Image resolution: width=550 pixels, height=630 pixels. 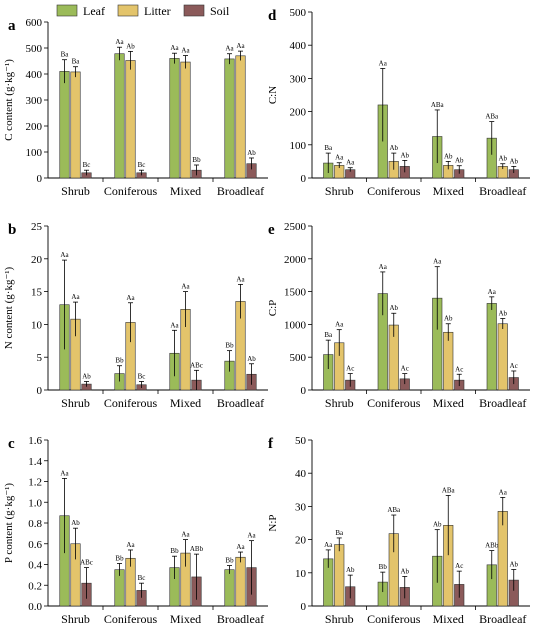 I want to click on y-tick-label: 1.2, so click(x=35, y=483).